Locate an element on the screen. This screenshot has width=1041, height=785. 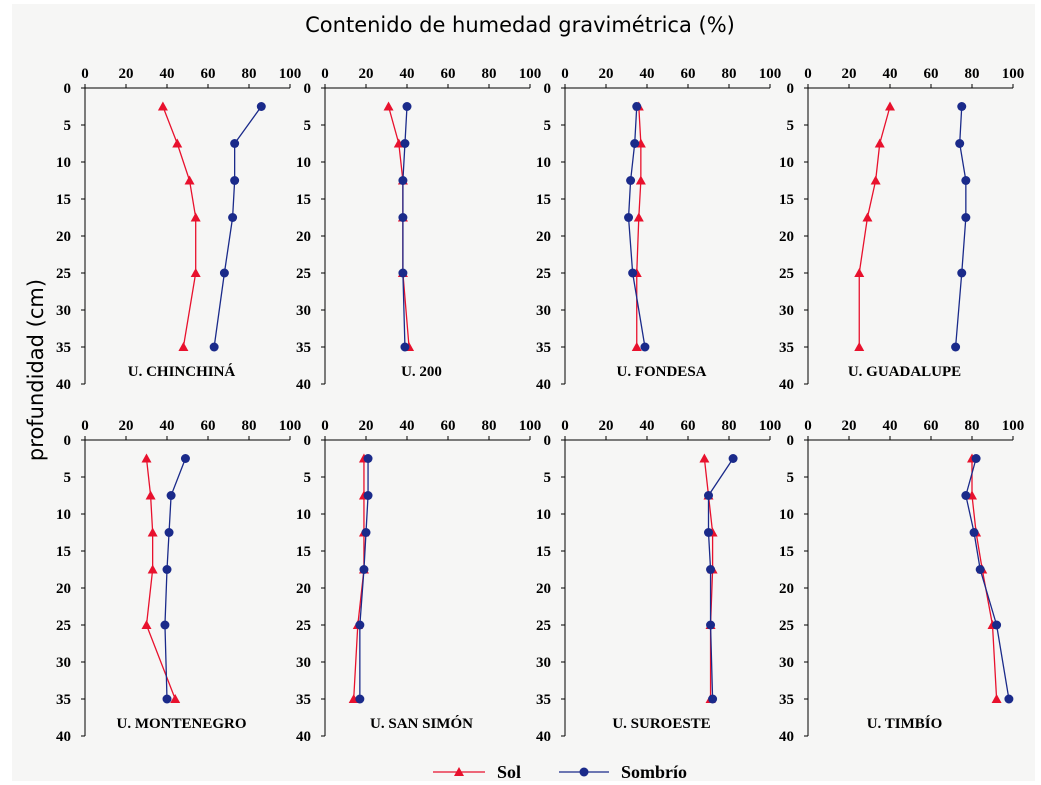
panel-u-timbio: 0 20 40 60 80 100 0 5 10 15 20 25 30 35 40 U. TIMBÍO is located at coordinates (901, 581).